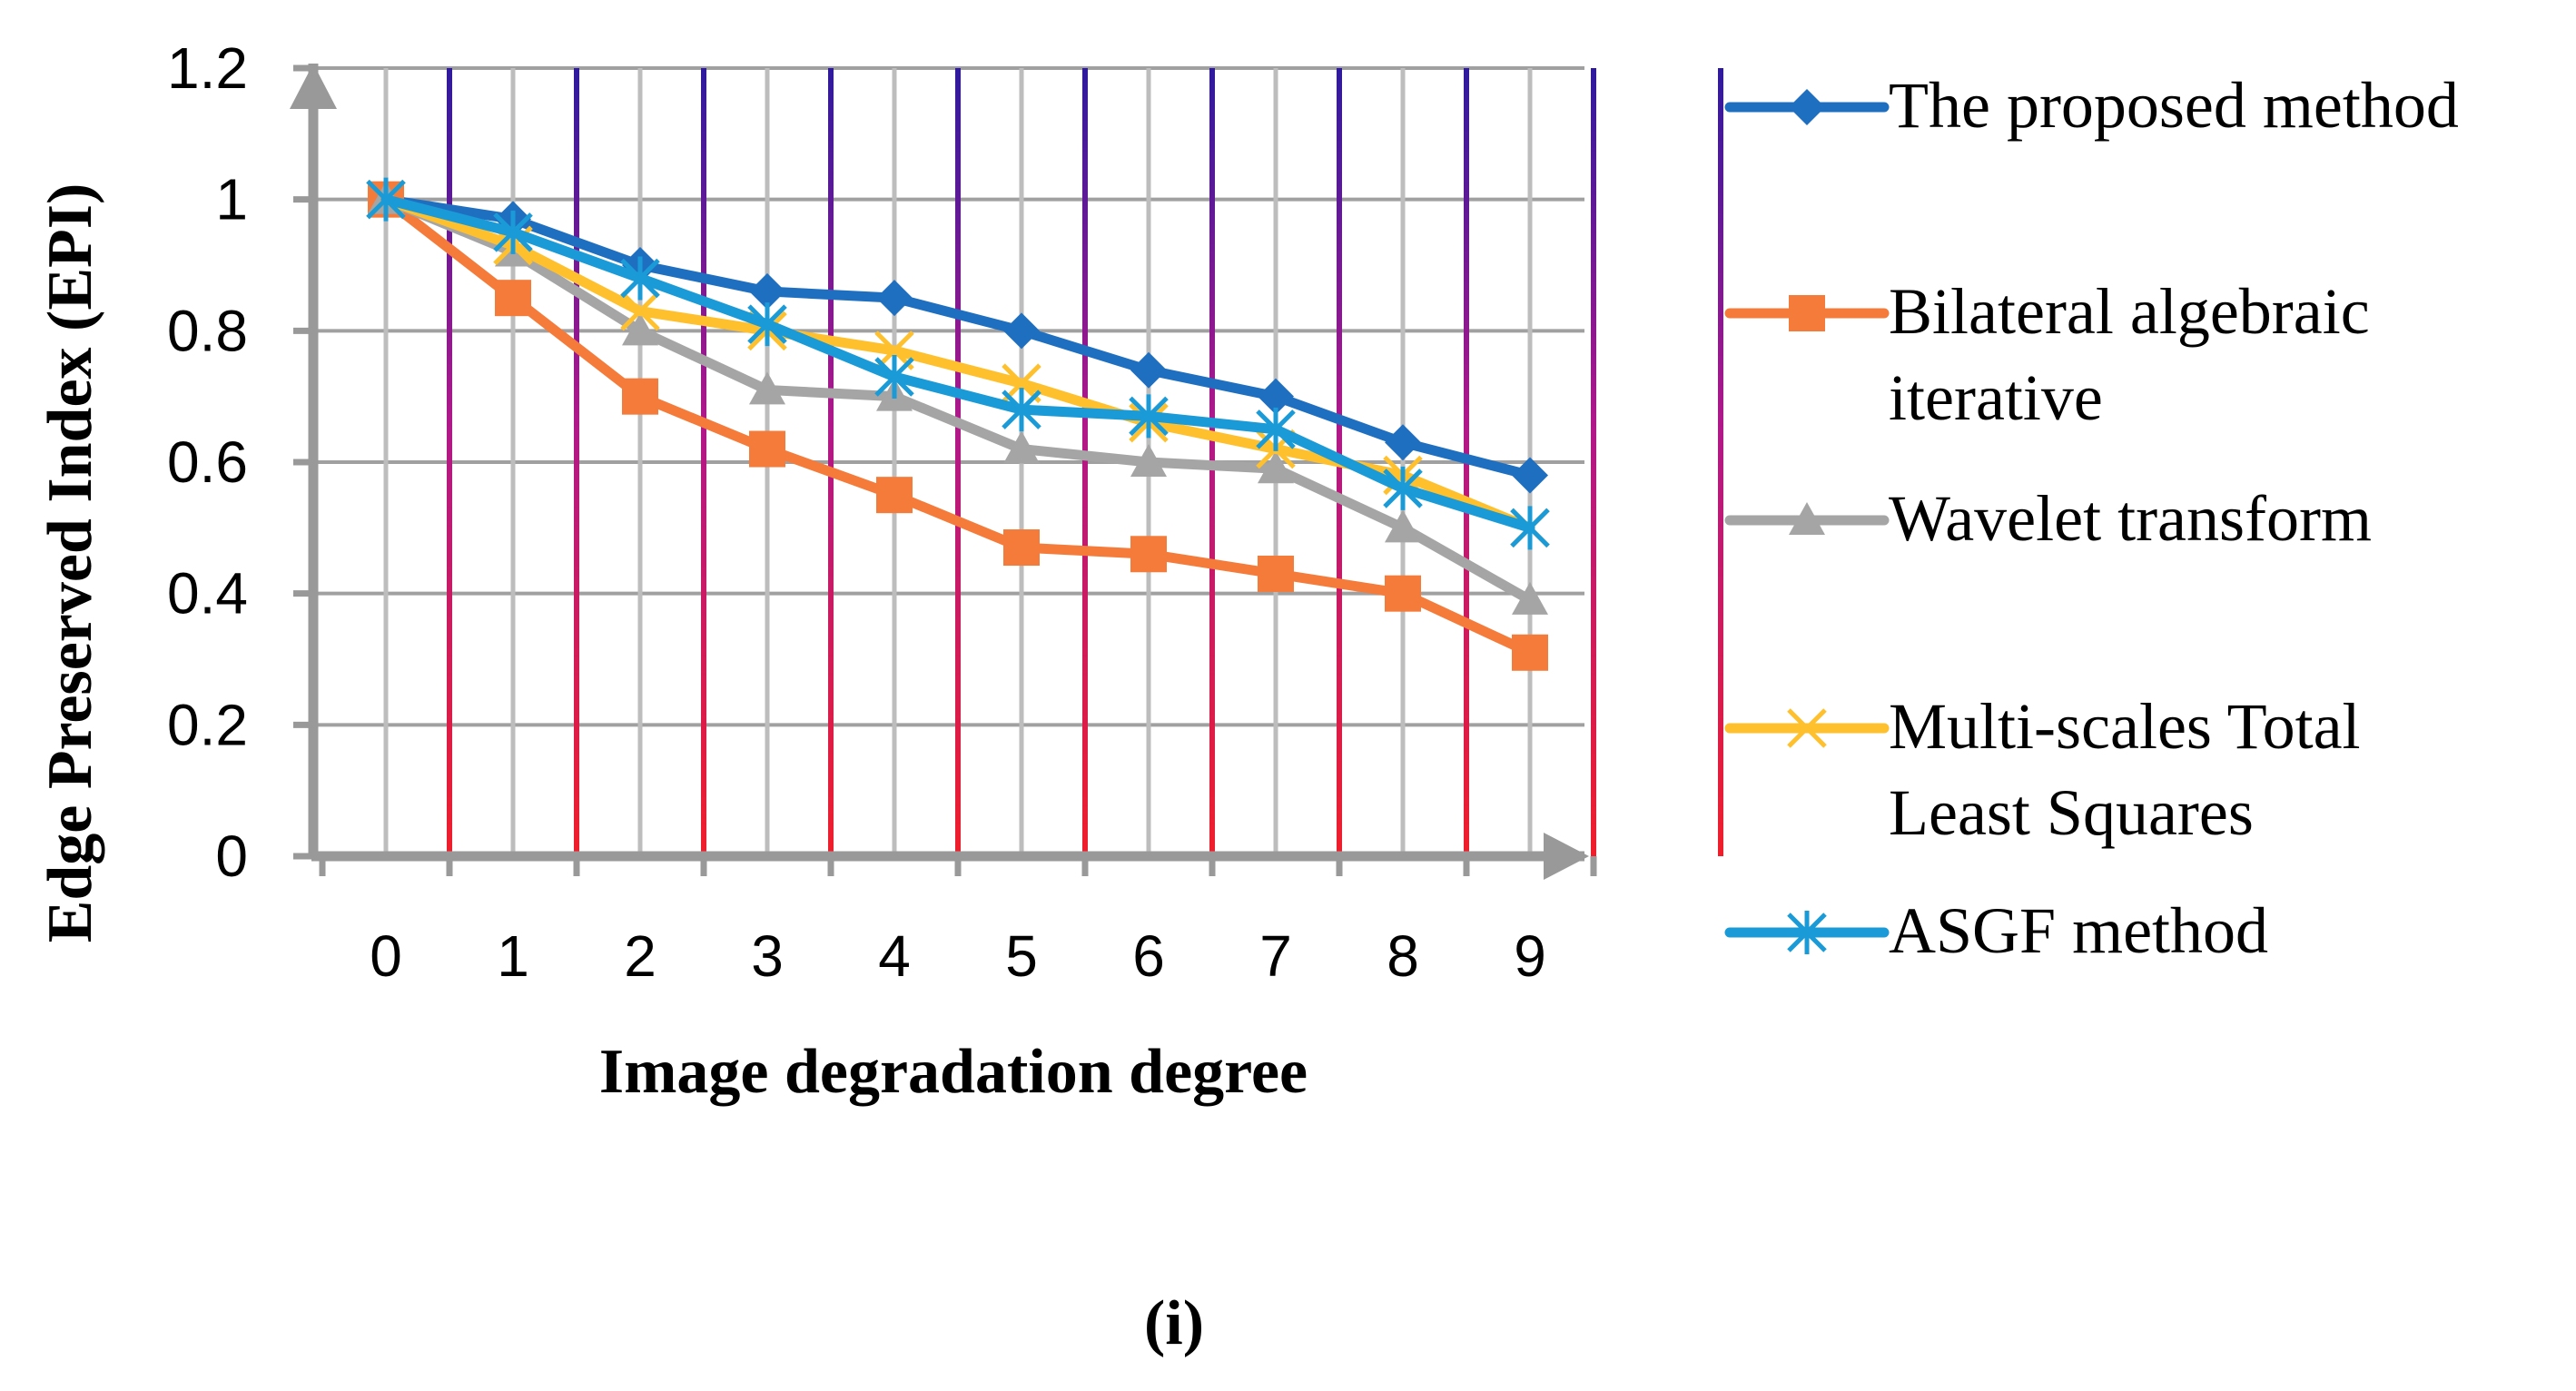  Describe the element at coordinates (953, 1072) in the screenshot. I see `x-axis-title: Image degradation degree` at that location.